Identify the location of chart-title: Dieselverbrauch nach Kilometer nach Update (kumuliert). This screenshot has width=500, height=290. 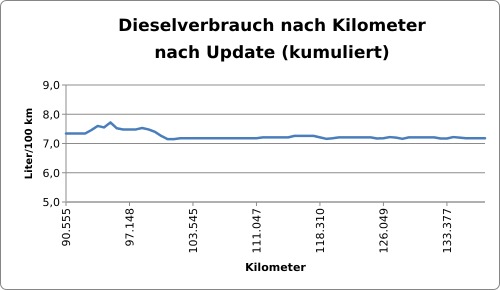
(272, 39).